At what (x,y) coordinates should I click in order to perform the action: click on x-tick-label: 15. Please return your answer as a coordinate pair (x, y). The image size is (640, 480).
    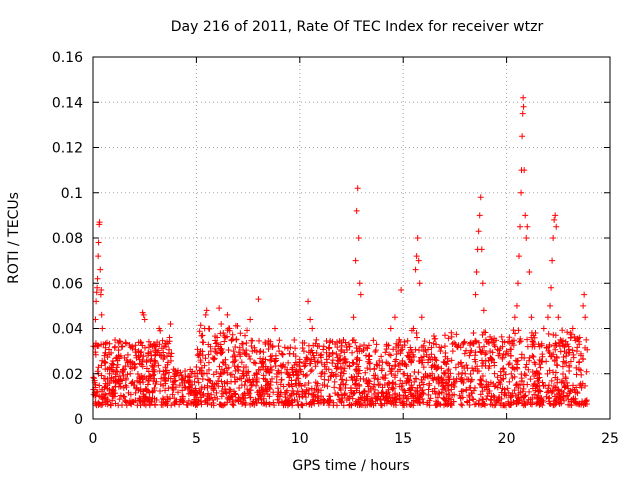
    Looking at the image, I should click on (403, 439).